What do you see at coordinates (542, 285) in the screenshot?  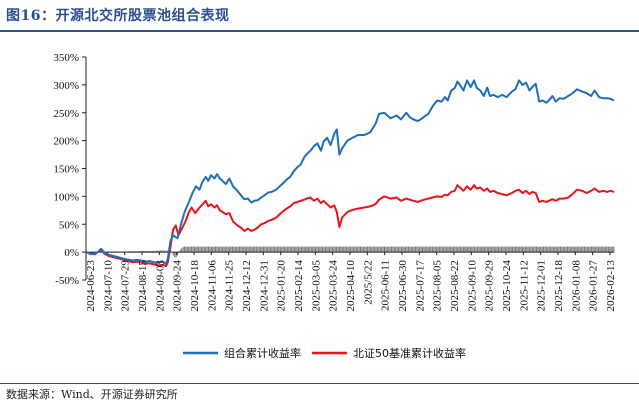 I see `x-tick-label: 2025-12-01` at bounding box center [542, 285].